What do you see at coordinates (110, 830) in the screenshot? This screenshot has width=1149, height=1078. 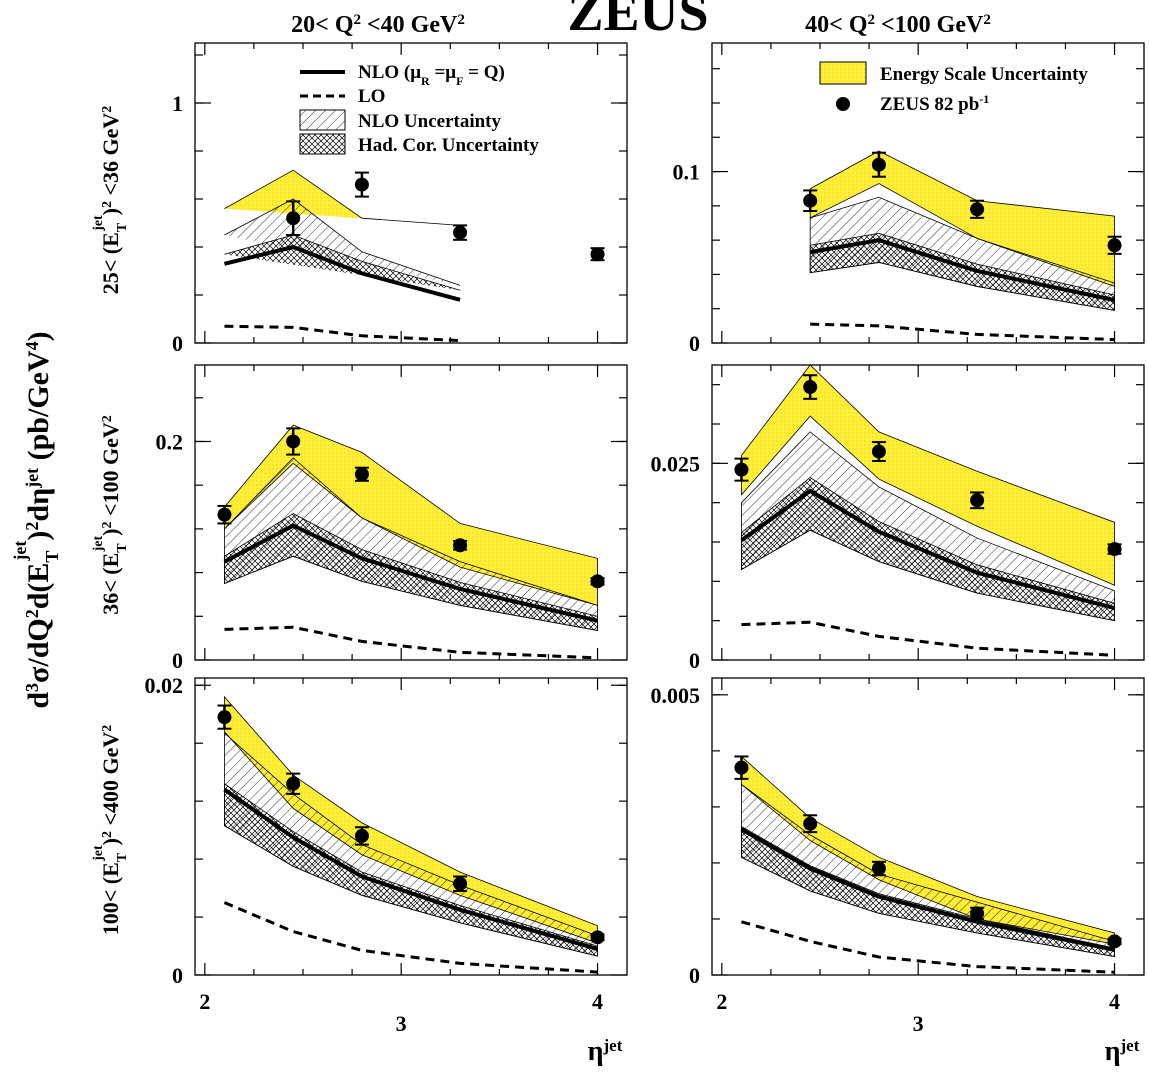 I see `row-label-3: 100< (ETjet)2 <400 GeV2` at bounding box center [110, 830].